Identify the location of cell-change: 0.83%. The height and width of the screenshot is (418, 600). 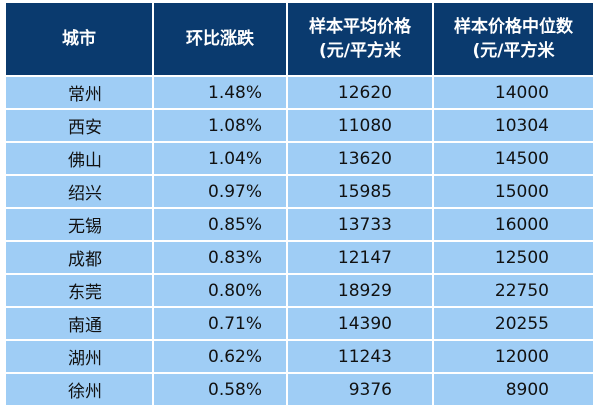
(221, 258).